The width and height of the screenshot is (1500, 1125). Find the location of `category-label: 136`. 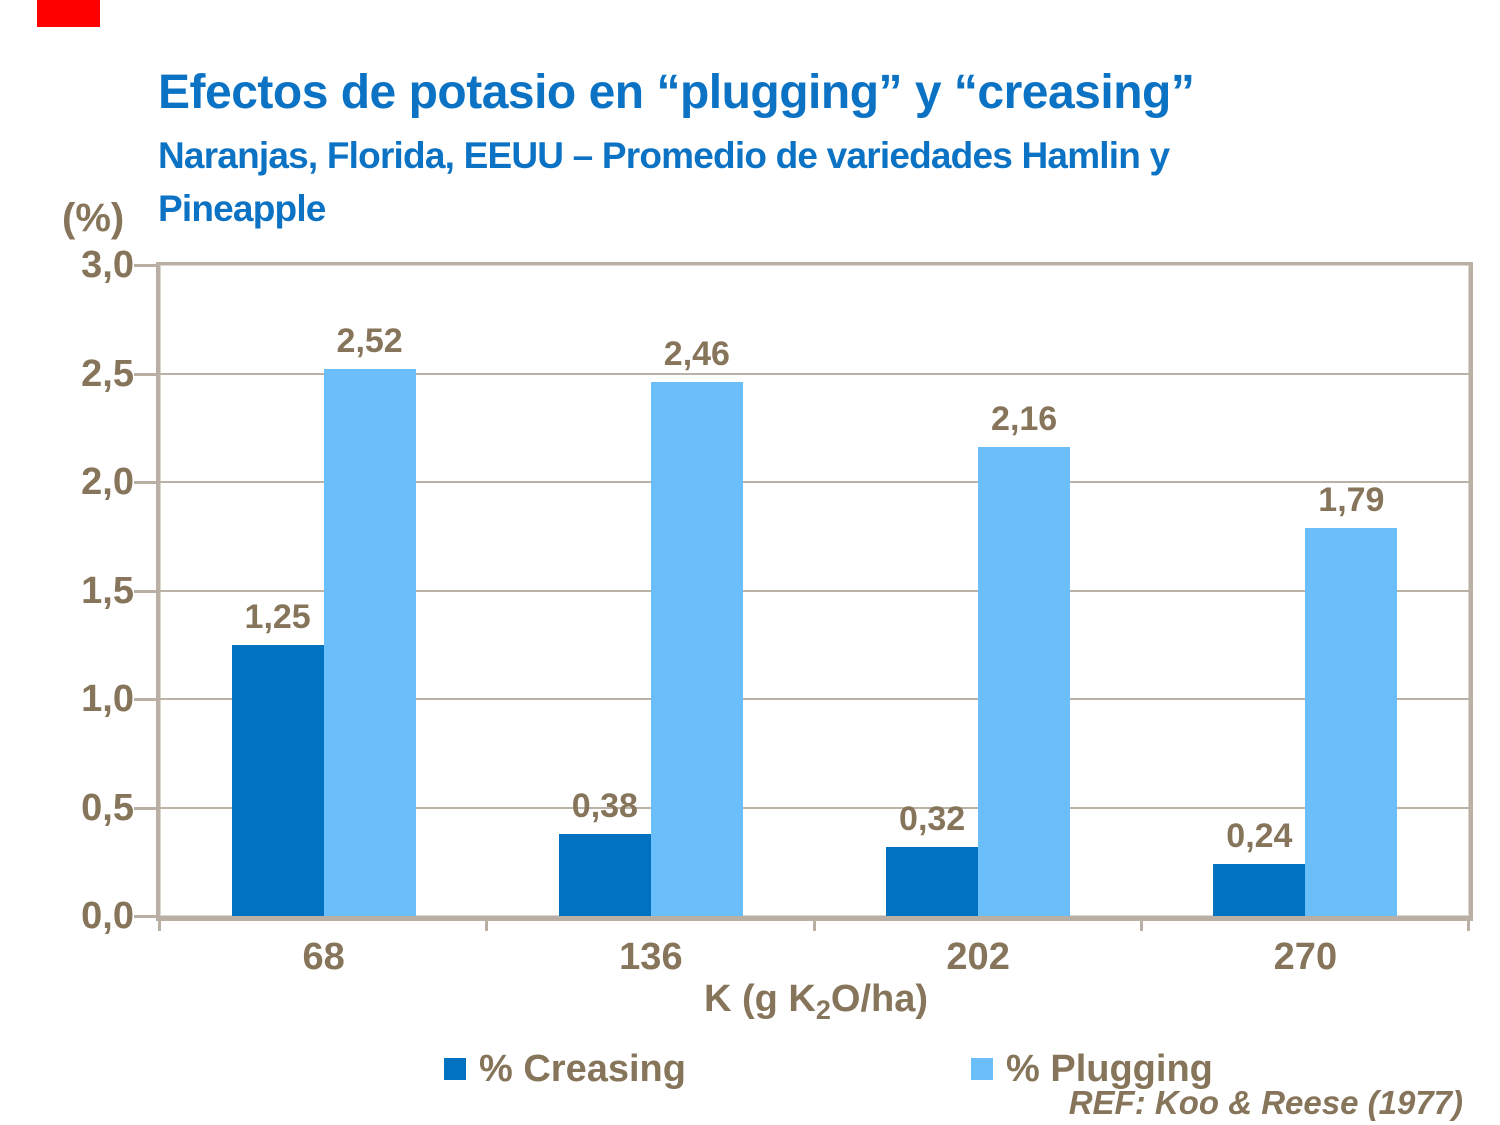

category-label: 136 is located at coordinates (651, 957).